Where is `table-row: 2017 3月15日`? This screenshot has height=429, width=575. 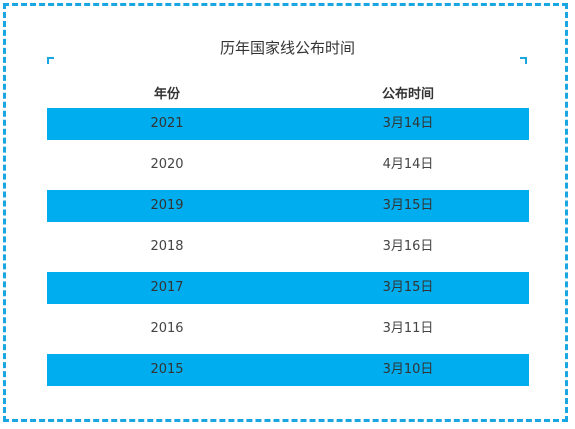 table-row: 2017 3月15日 is located at coordinates (288, 292).